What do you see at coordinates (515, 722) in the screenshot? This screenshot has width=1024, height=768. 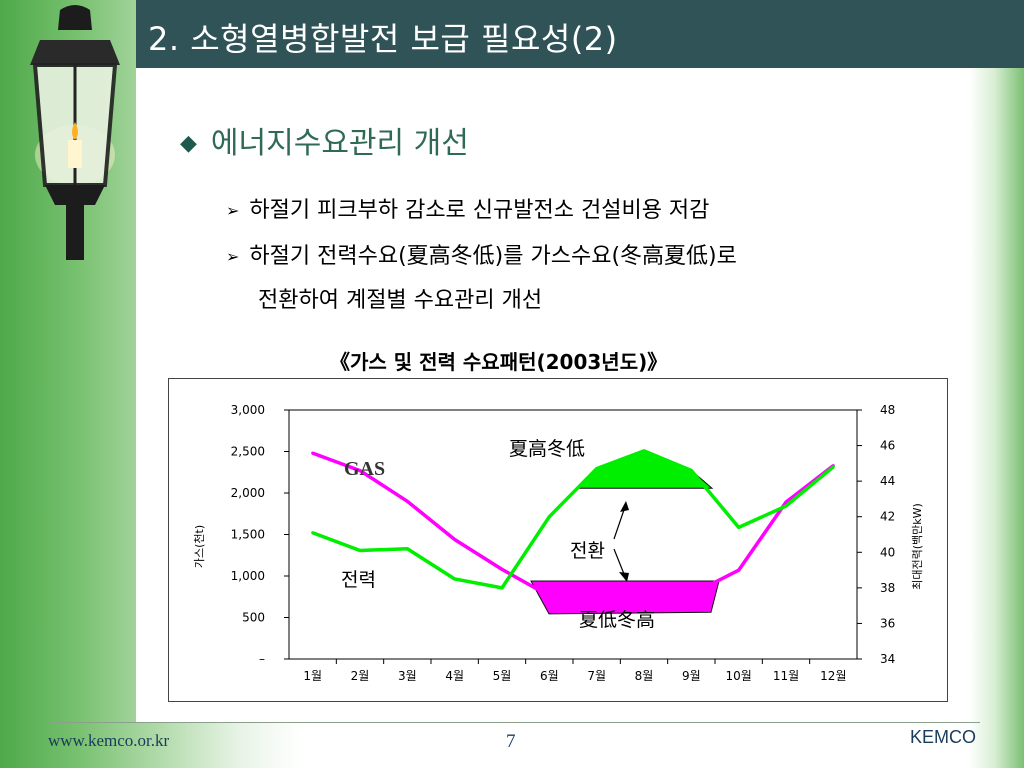 I see `footer-divider` at bounding box center [515, 722].